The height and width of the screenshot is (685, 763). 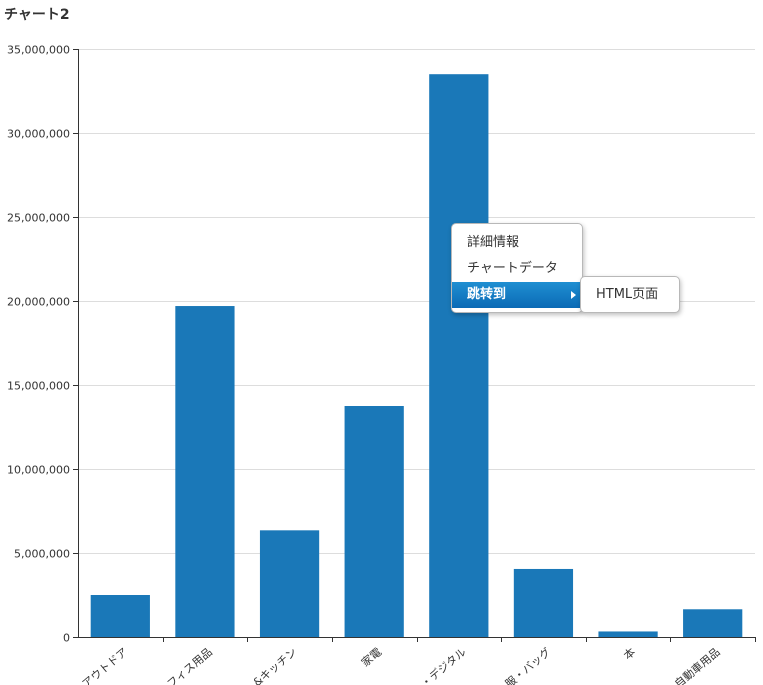 I want to click on y-tick-label: 25,000,000, so click(x=38, y=218).